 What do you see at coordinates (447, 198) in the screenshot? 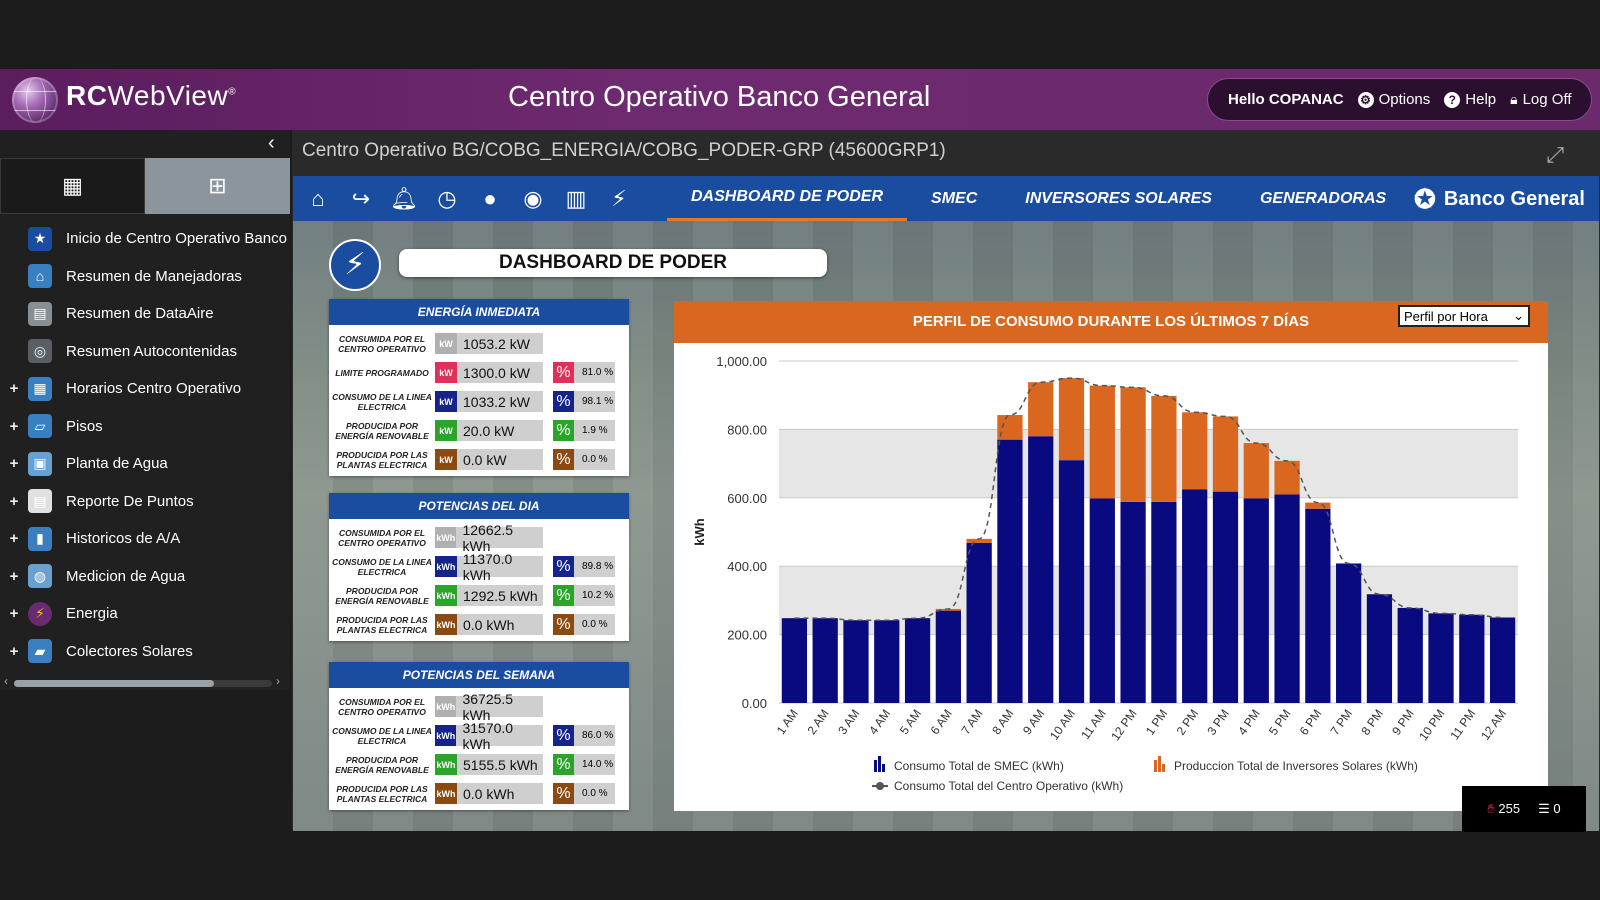
I see `clock-icon: ◷` at bounding box center [447, 198].